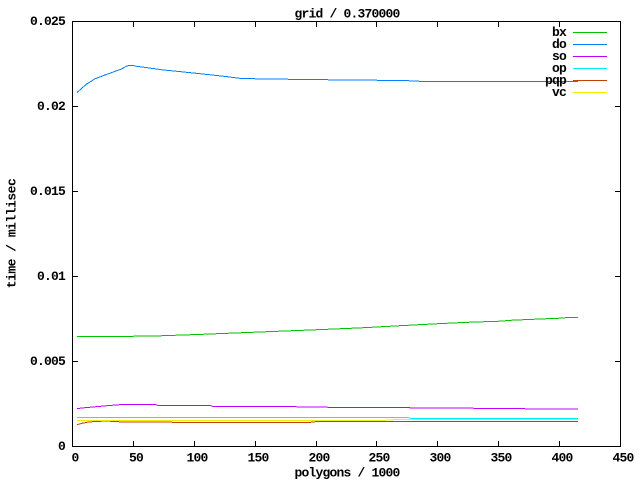 The width and height of the screenshot is (640, 480). What do you see at coordinates (48, 191) in the screenshot?
I see `svg-text: 0.015` at bounding box center [48, 191].